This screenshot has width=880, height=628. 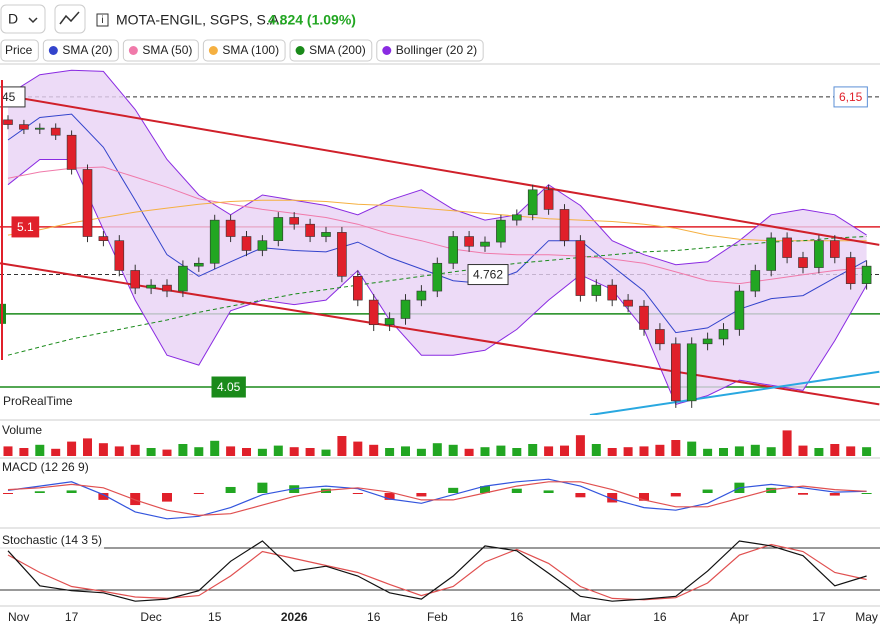 What do you see at coordinates (45, 467) in the screenshot?
I see `panel-label: MACD (12 26 9)` at bounding box center [45, 467].